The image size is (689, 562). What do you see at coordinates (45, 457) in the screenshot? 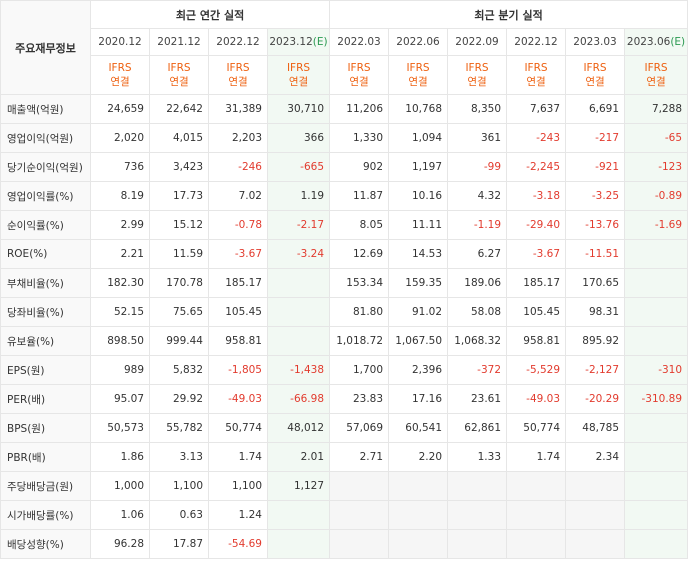
I see `row-label: PBR(배)` at bounding box center [45, 457].